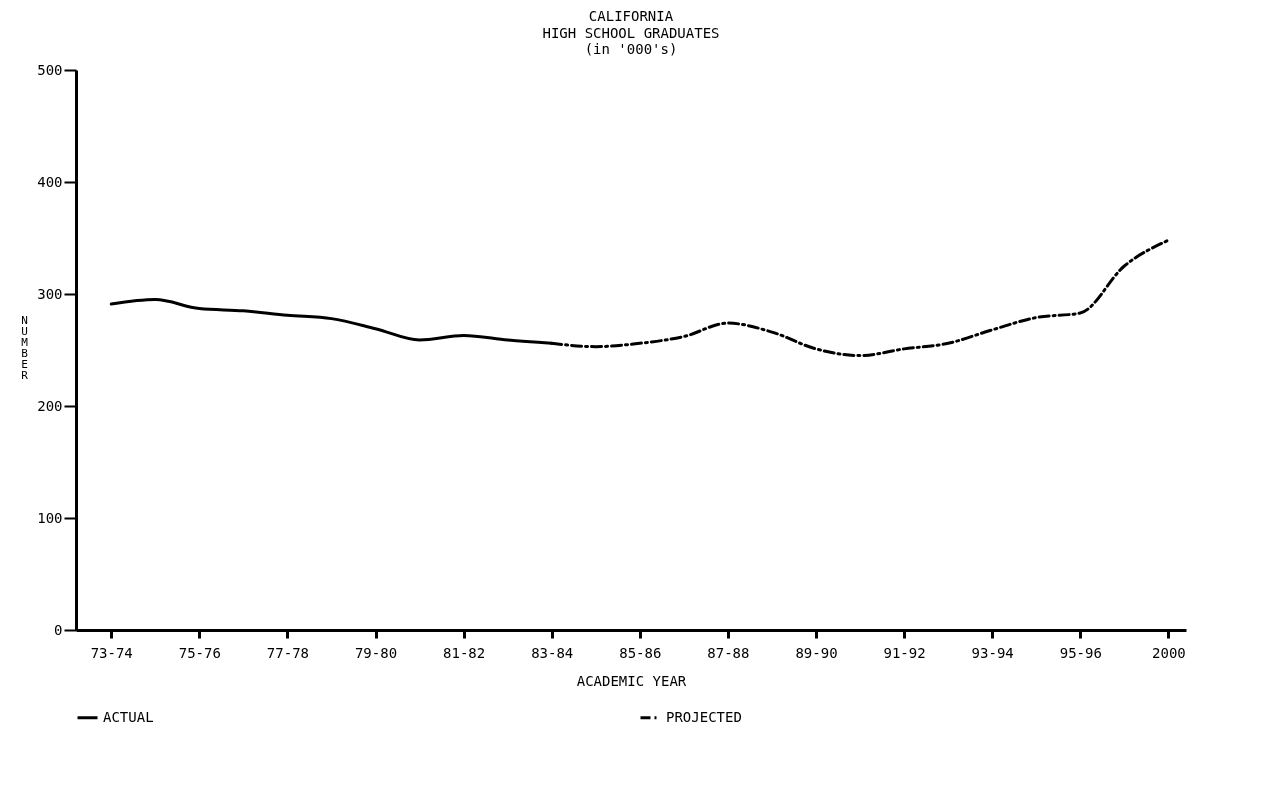  I want to click on x-axis-title: ACADEMIC YEAR, so click(631, 680).